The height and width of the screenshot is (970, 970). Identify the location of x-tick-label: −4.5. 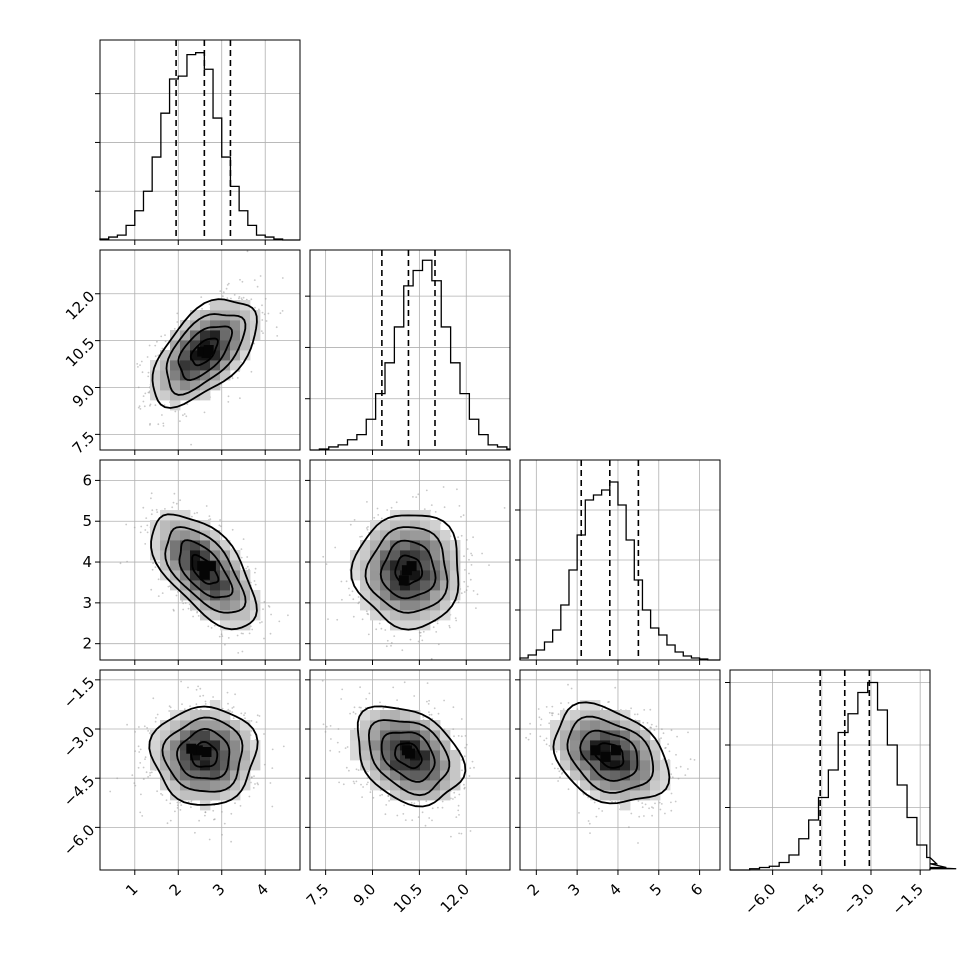
(809, 899).